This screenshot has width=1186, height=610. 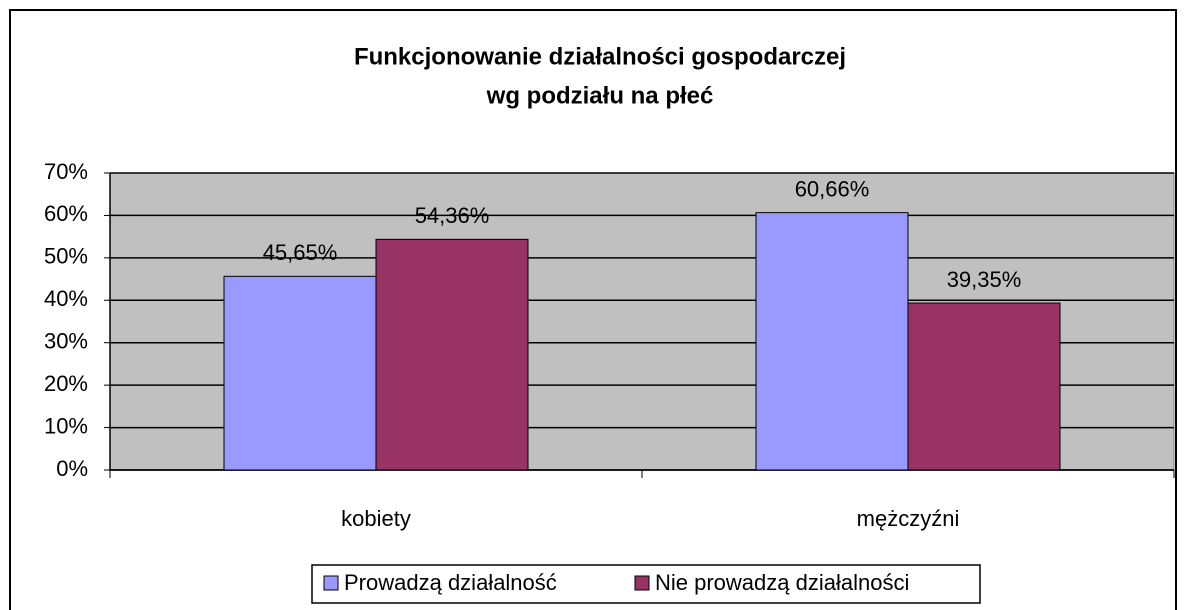 What do you see at coordinates (66, 383) in the screenshot?
I see `y-tick-label: 20%` at bounding box center [66, 383].